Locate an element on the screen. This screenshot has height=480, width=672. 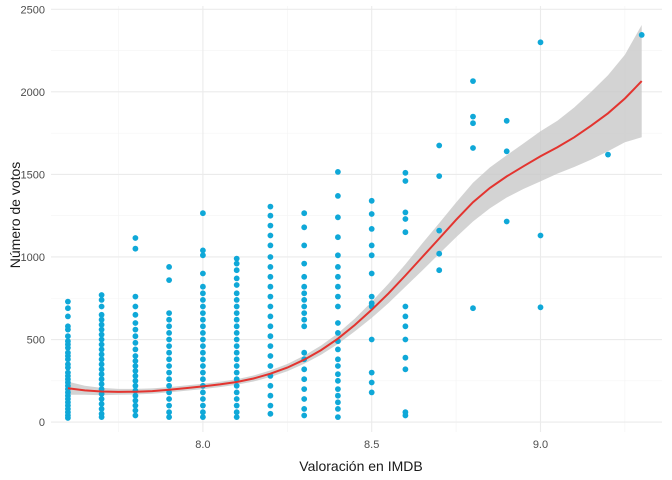
y-tick-label: 2000 is located at coordinates (33, 93).